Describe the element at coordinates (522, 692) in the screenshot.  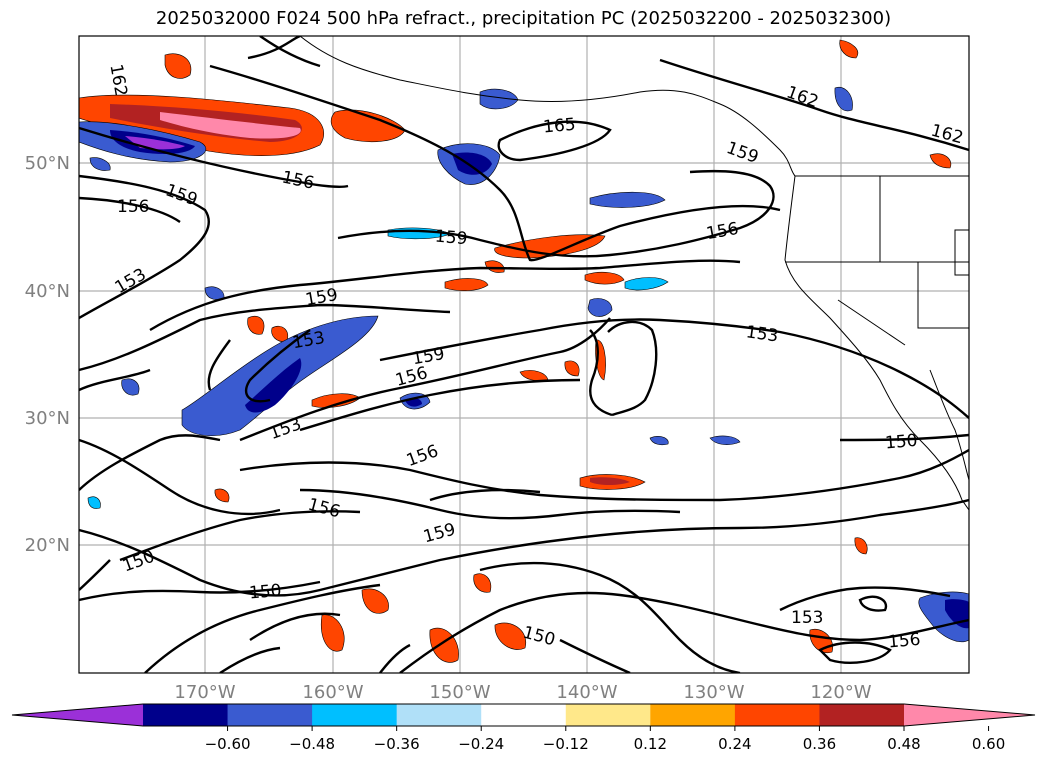
I see `lon-tick-labels: 170°W 160°W 150°W 140°W 130°W 120°W` at that location.